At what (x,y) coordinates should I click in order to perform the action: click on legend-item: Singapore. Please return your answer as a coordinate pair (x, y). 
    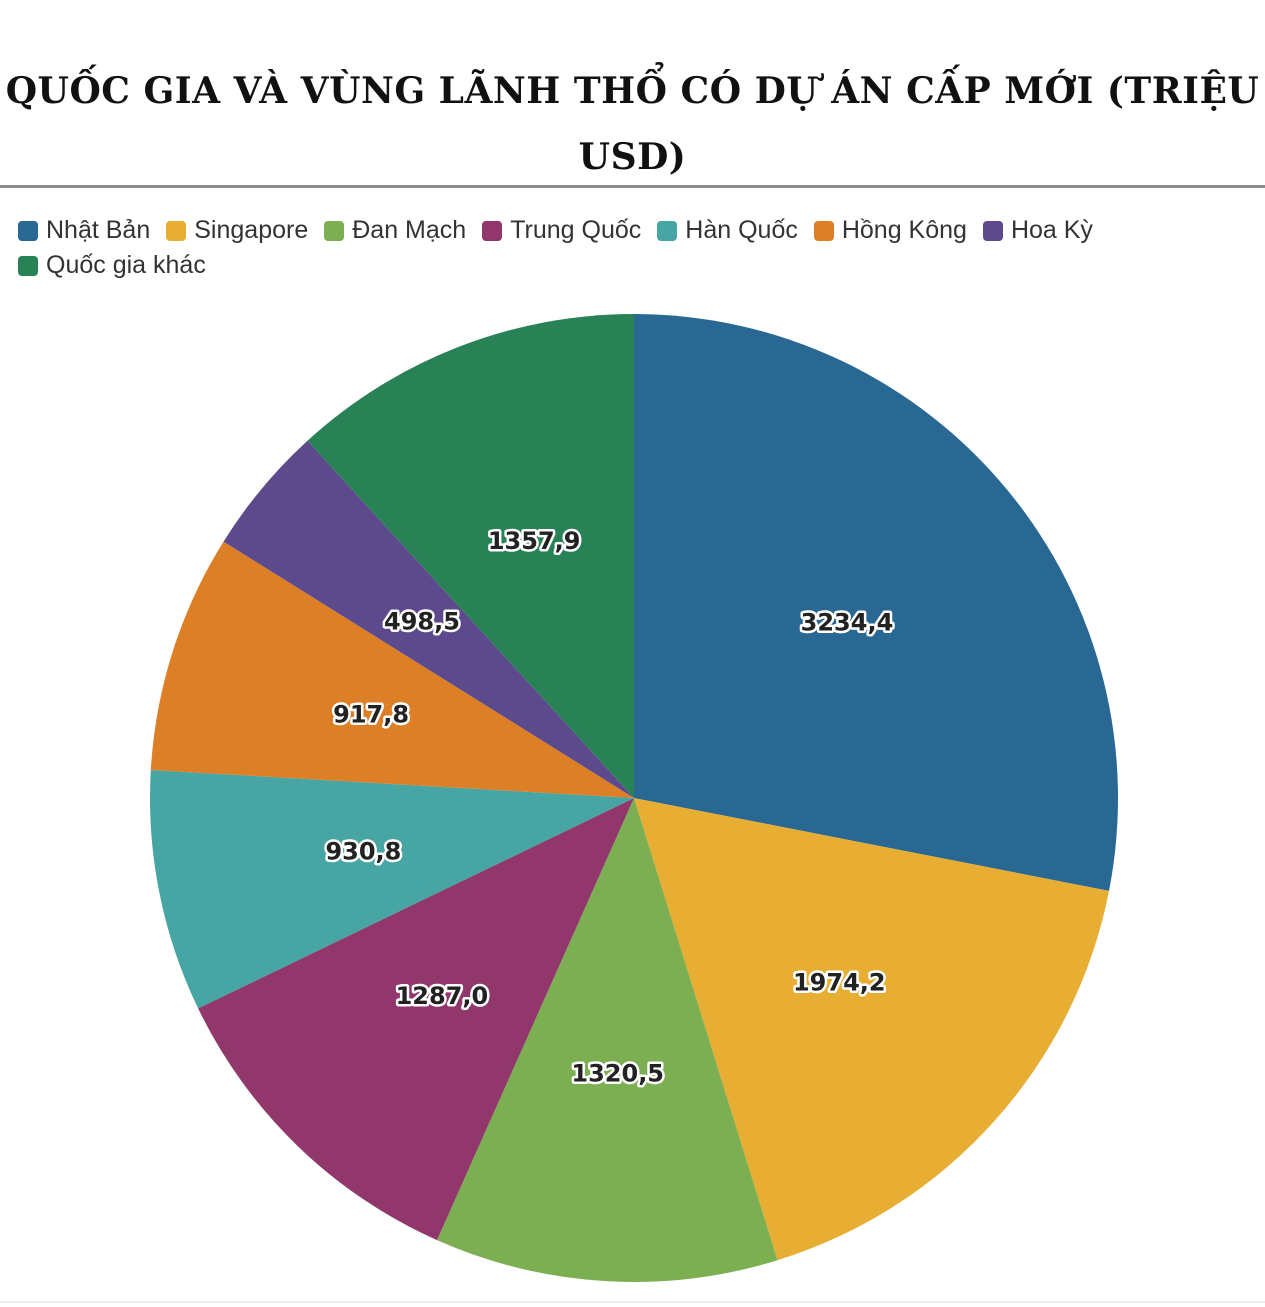
    Looking at the image, I should click on (237, 230).